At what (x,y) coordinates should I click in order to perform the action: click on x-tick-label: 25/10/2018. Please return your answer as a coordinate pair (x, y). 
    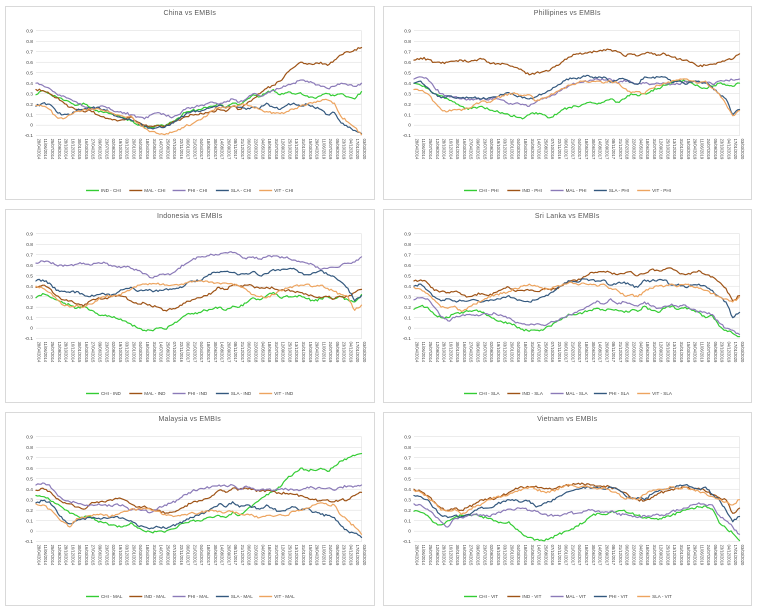
    Looking at the image, I should click on (289, 149).